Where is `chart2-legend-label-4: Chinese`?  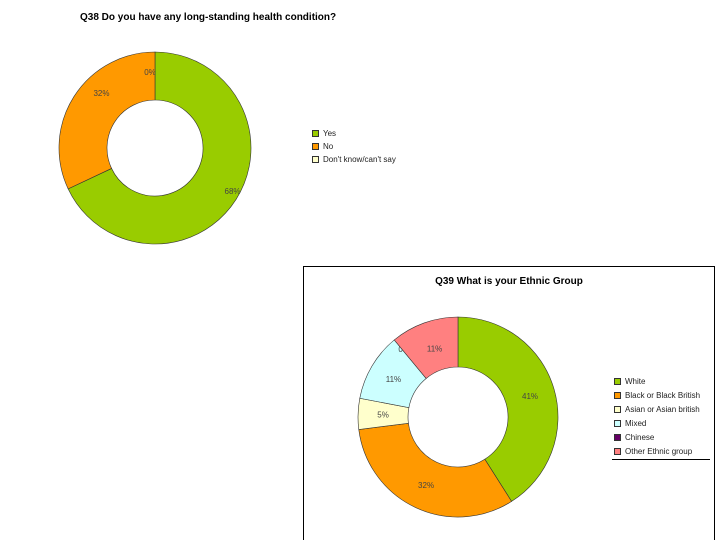 chart2-legend-label-4: Chinese is located at coordinates (640, 437).